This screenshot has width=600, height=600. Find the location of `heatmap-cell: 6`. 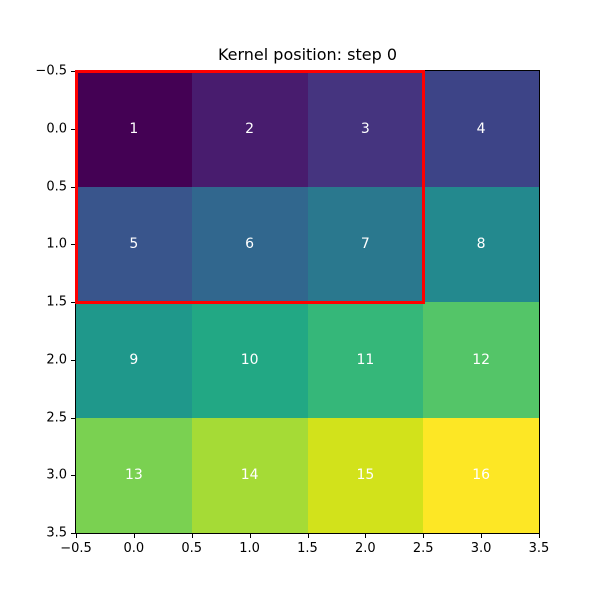

heatmap-cell: 6 is located at coordinates (249, 244).